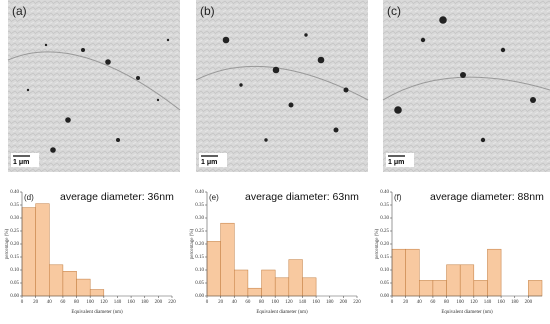 Image resolution: width=550 pixels, height=324 pixels. What do you see at coordinates (117, 197) in the screenshot?
I see `annotation: average diameter: 36nm` at bounding box center [117, 197].